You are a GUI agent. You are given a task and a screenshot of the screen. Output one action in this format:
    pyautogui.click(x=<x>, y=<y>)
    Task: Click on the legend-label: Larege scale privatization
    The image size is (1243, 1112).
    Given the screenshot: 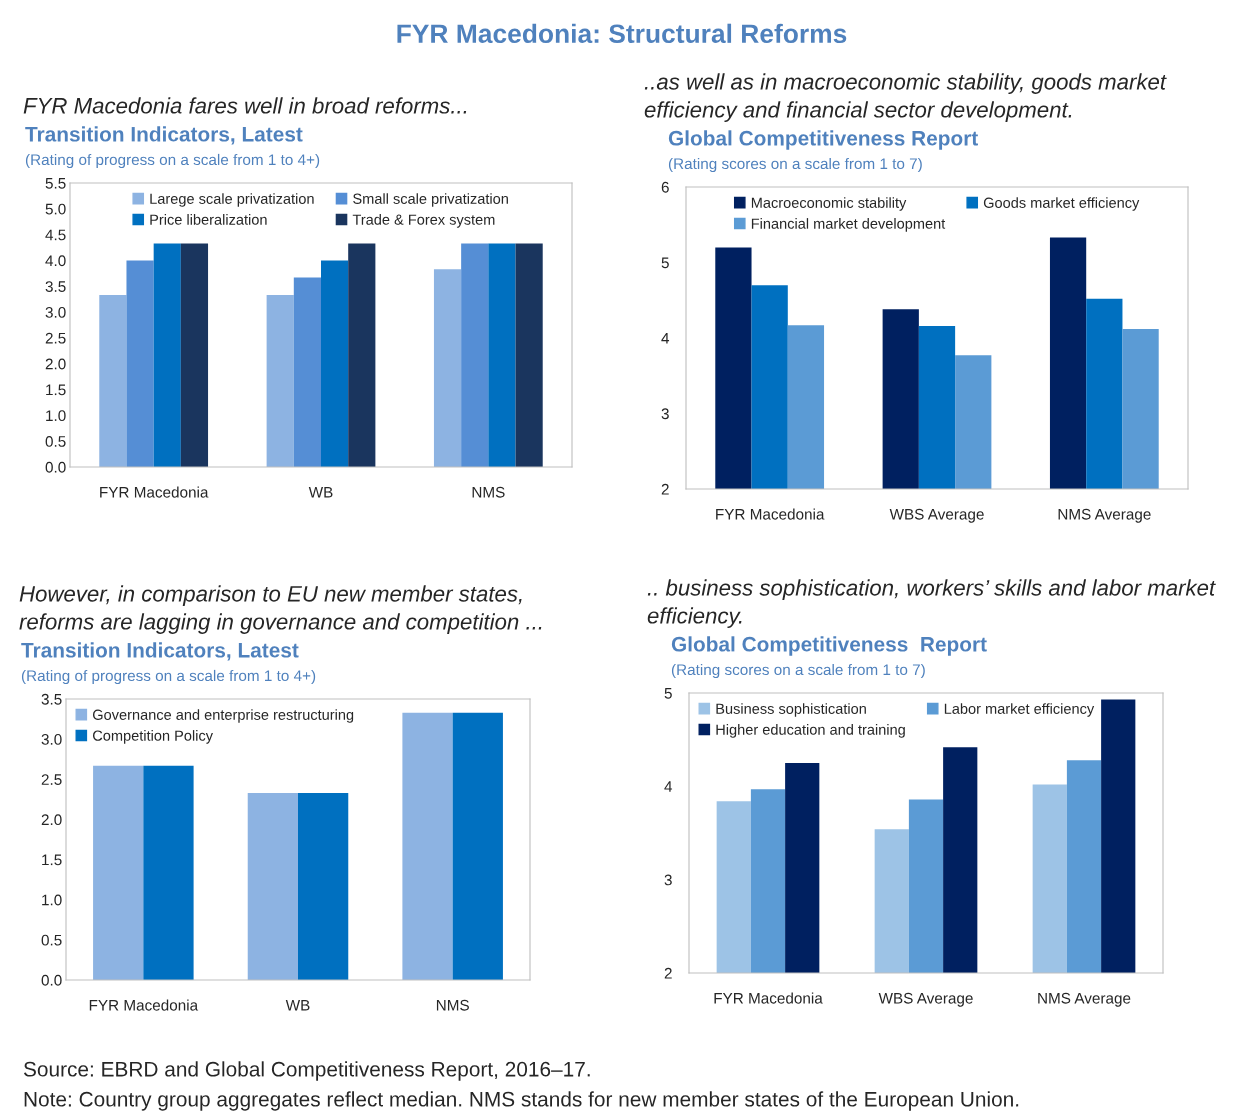 What is the action you would take?
    pyautogui.click(x=232, y=200)
    